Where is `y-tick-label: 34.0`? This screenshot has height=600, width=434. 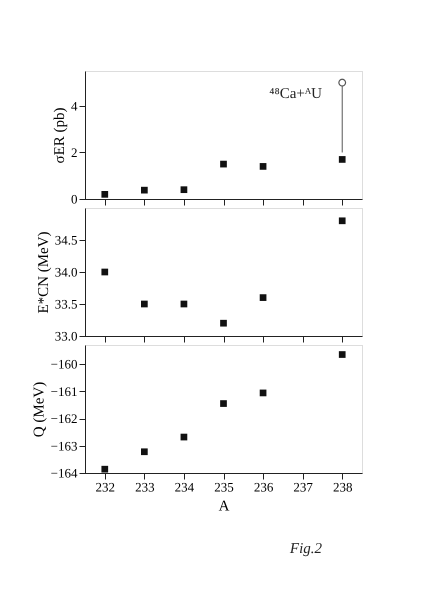 y-tick-label: 34.0 is located at coordinates (66, 272).